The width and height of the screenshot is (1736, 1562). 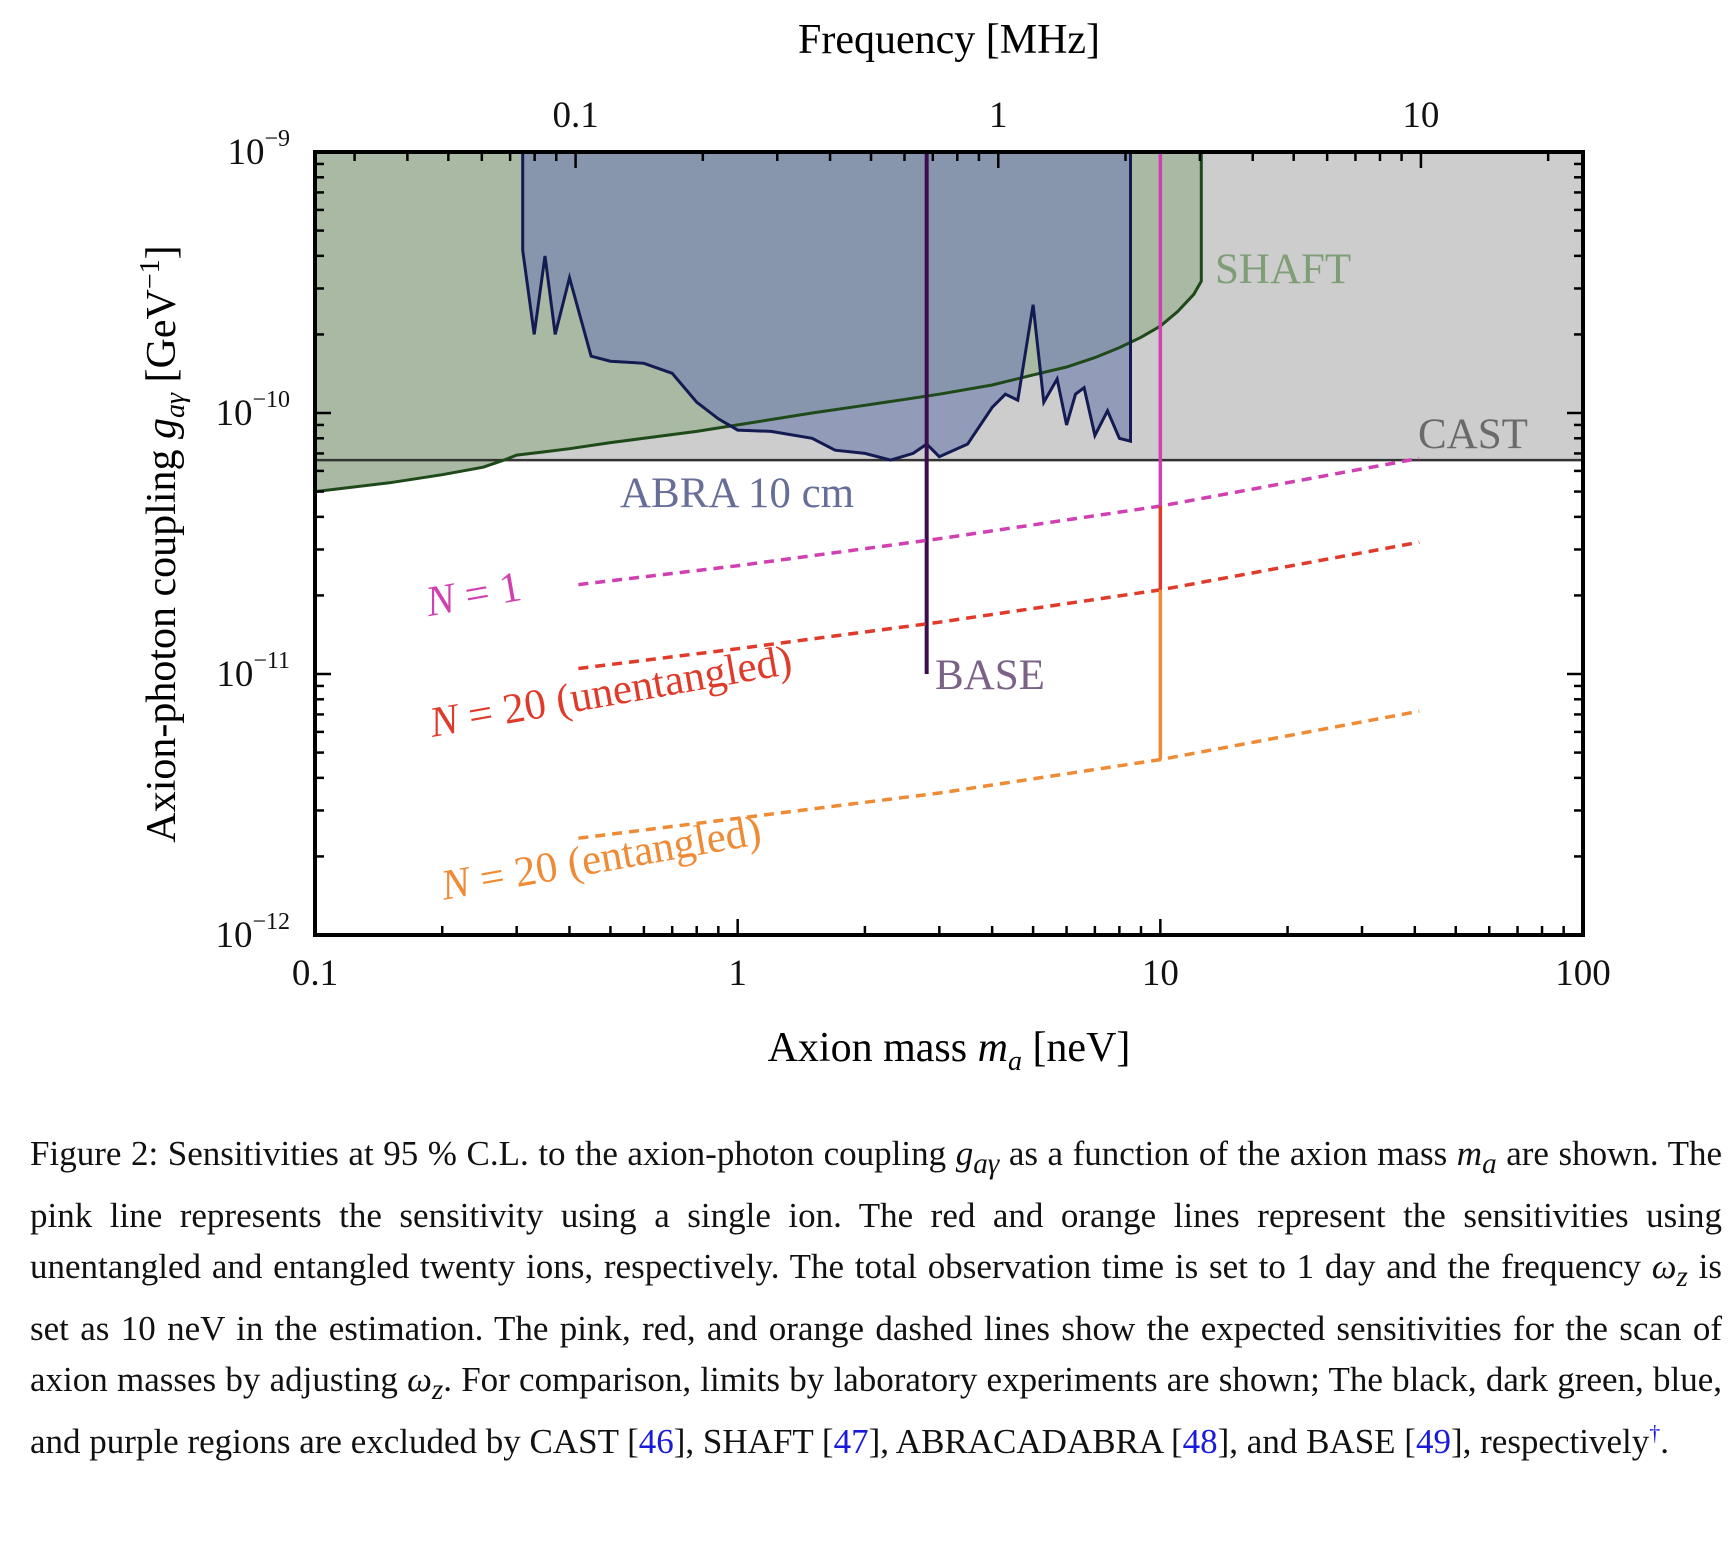 What do you see at coordinates (1473, 434) in the screenshot?
I see `label-cast: CAST` at bounding box center [1473, 434].